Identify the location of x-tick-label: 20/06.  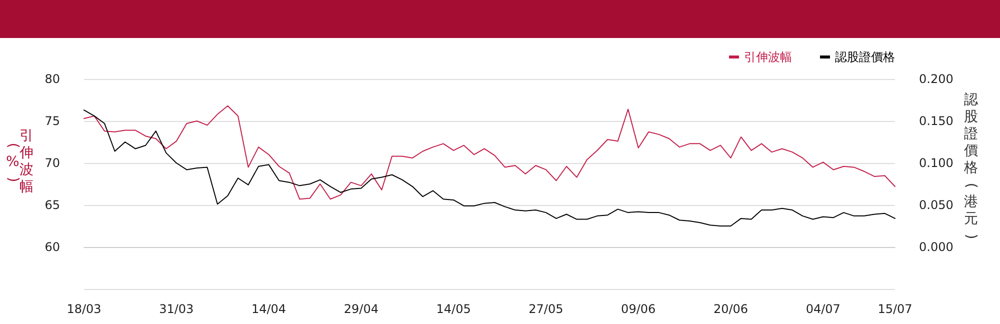
(730, 309).